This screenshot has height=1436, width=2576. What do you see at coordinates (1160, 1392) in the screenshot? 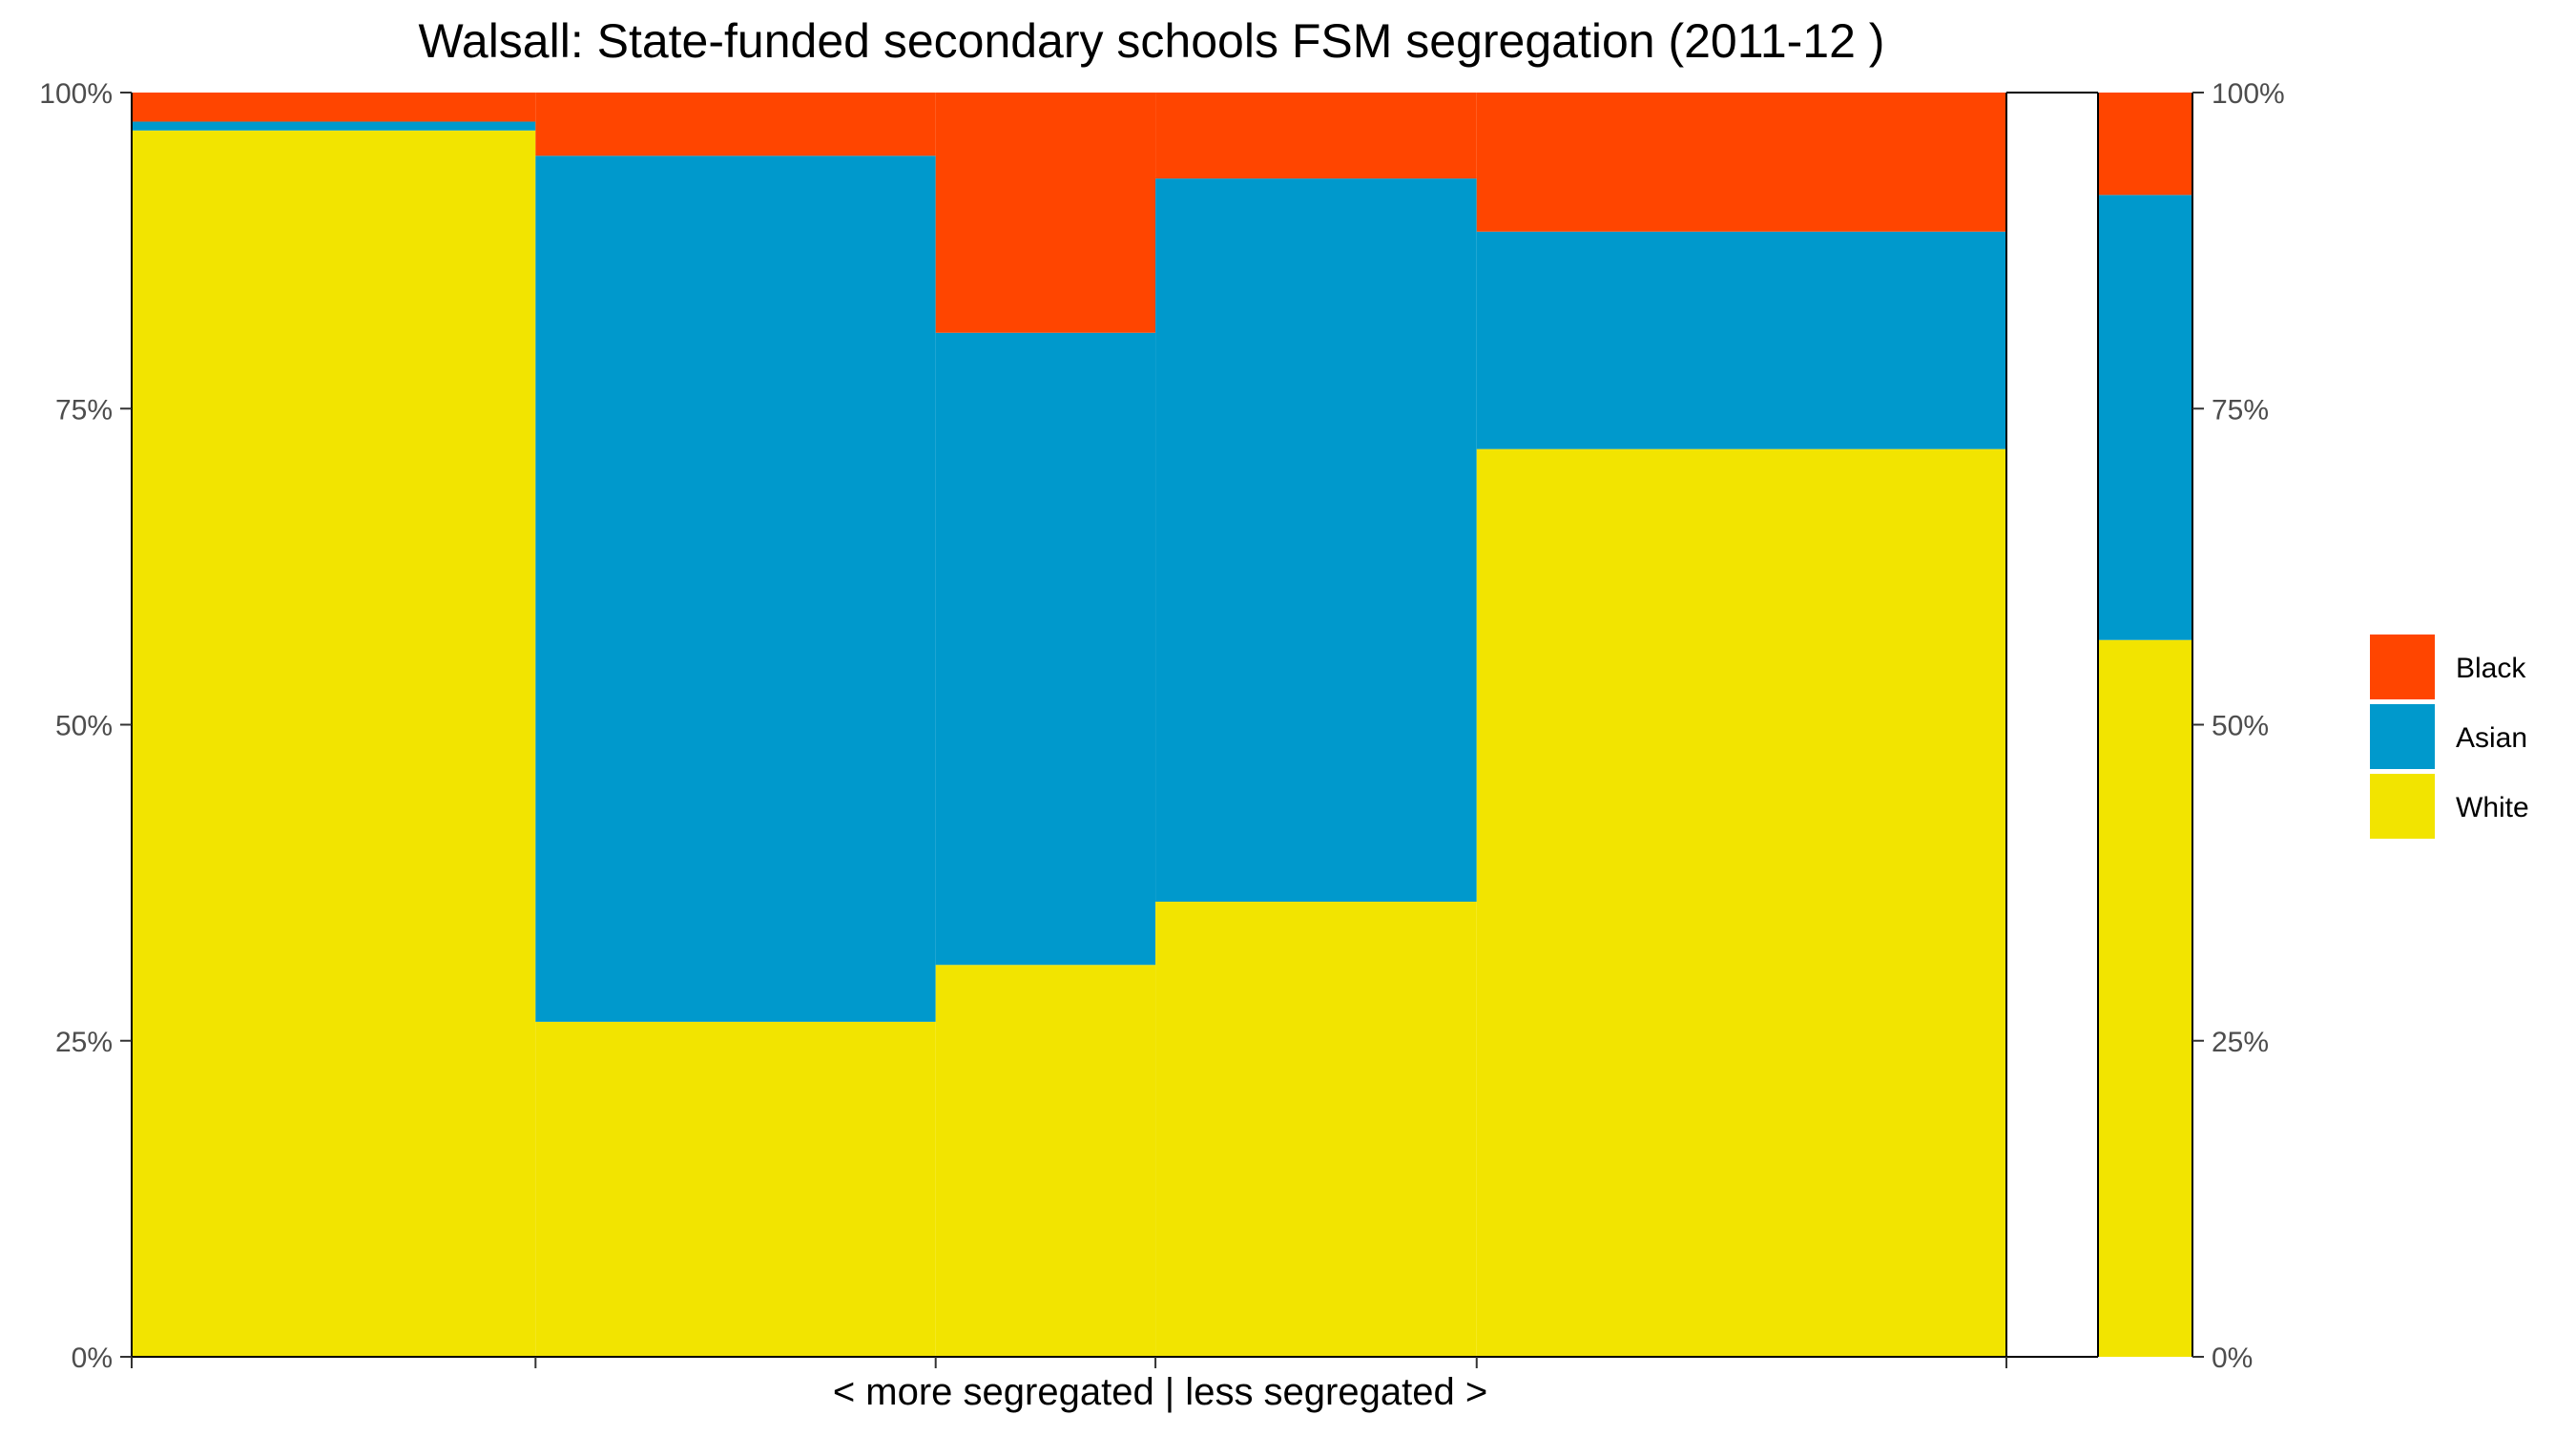
I see `x-axis-title: < more segregated | less segregated >` at bounding box center [1160, 1392].